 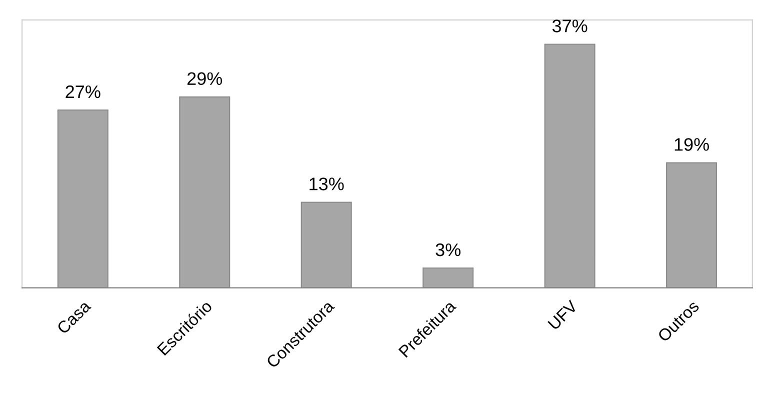 I want to click on data-label: 13%, so click(x=327, y=184).